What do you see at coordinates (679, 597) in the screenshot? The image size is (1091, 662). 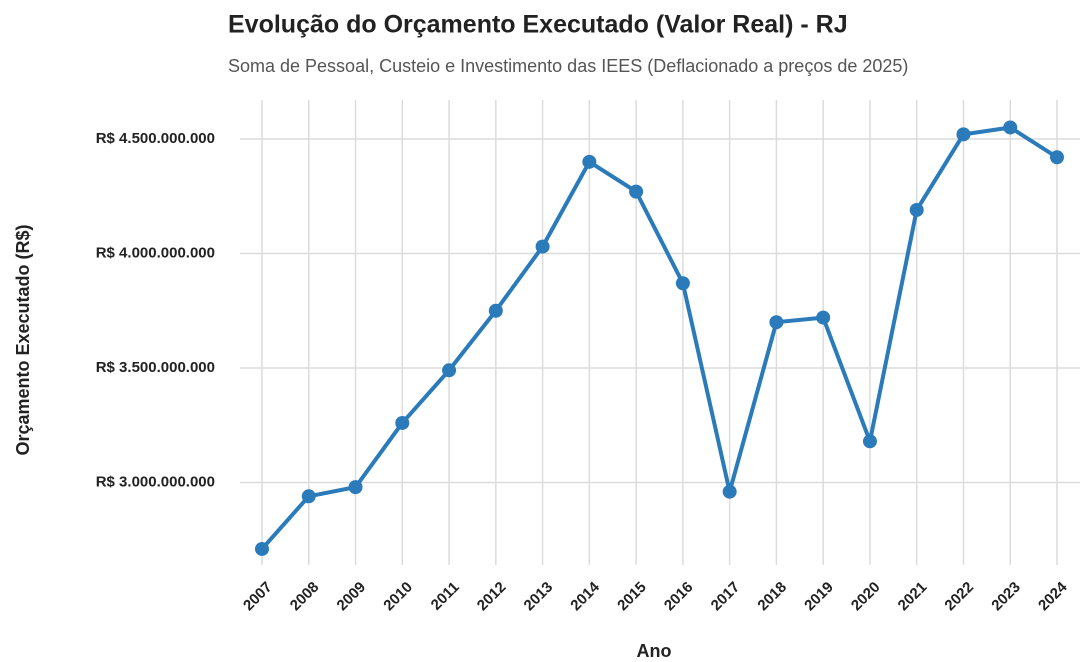 I see `x-tick-label: 2016` at bounding box center [679, 597].